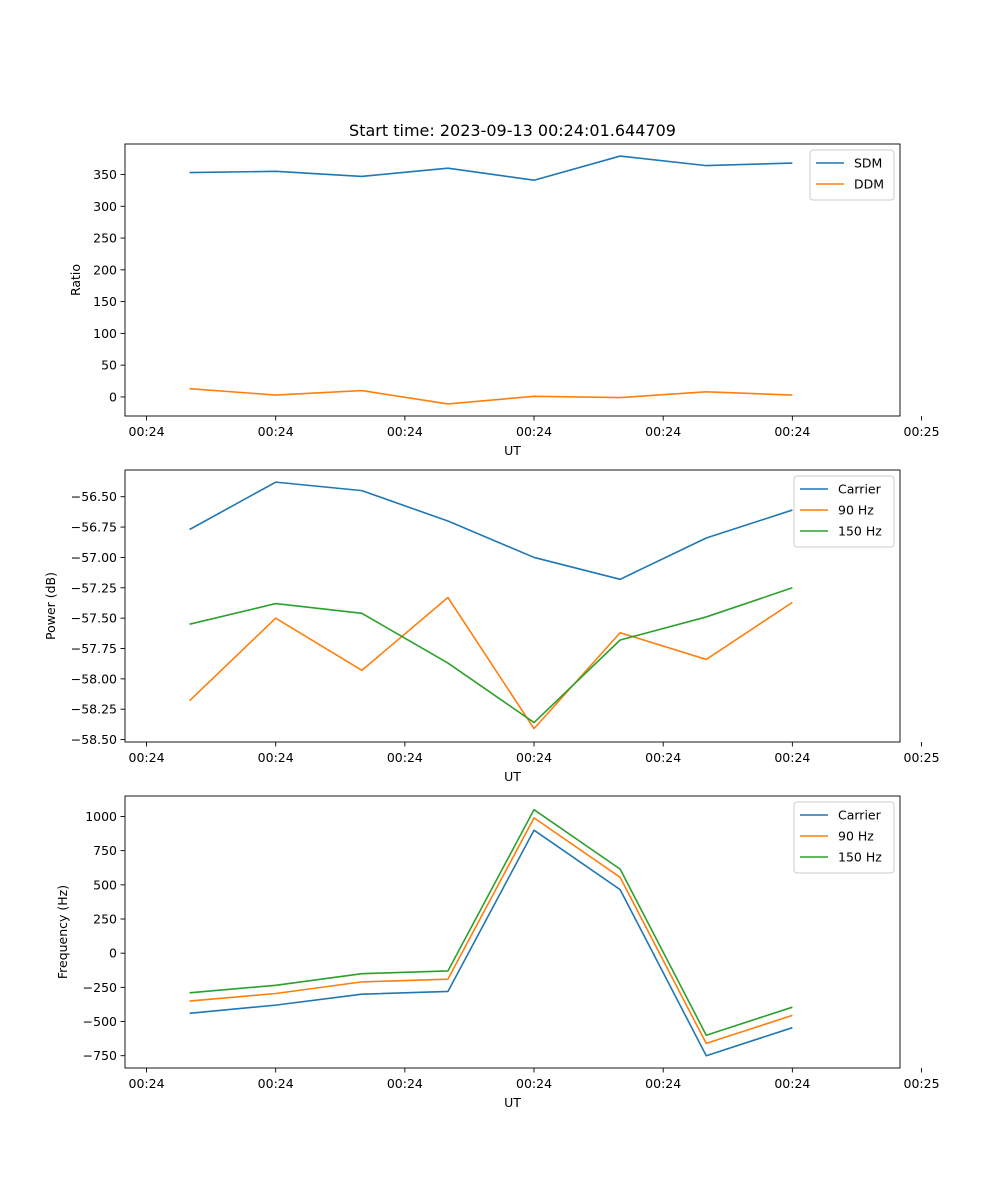  What do you see at coordinates (94, 739) in the screenshot?
I see `y-tick-label: −58.50` at bounding box center [94, 739].